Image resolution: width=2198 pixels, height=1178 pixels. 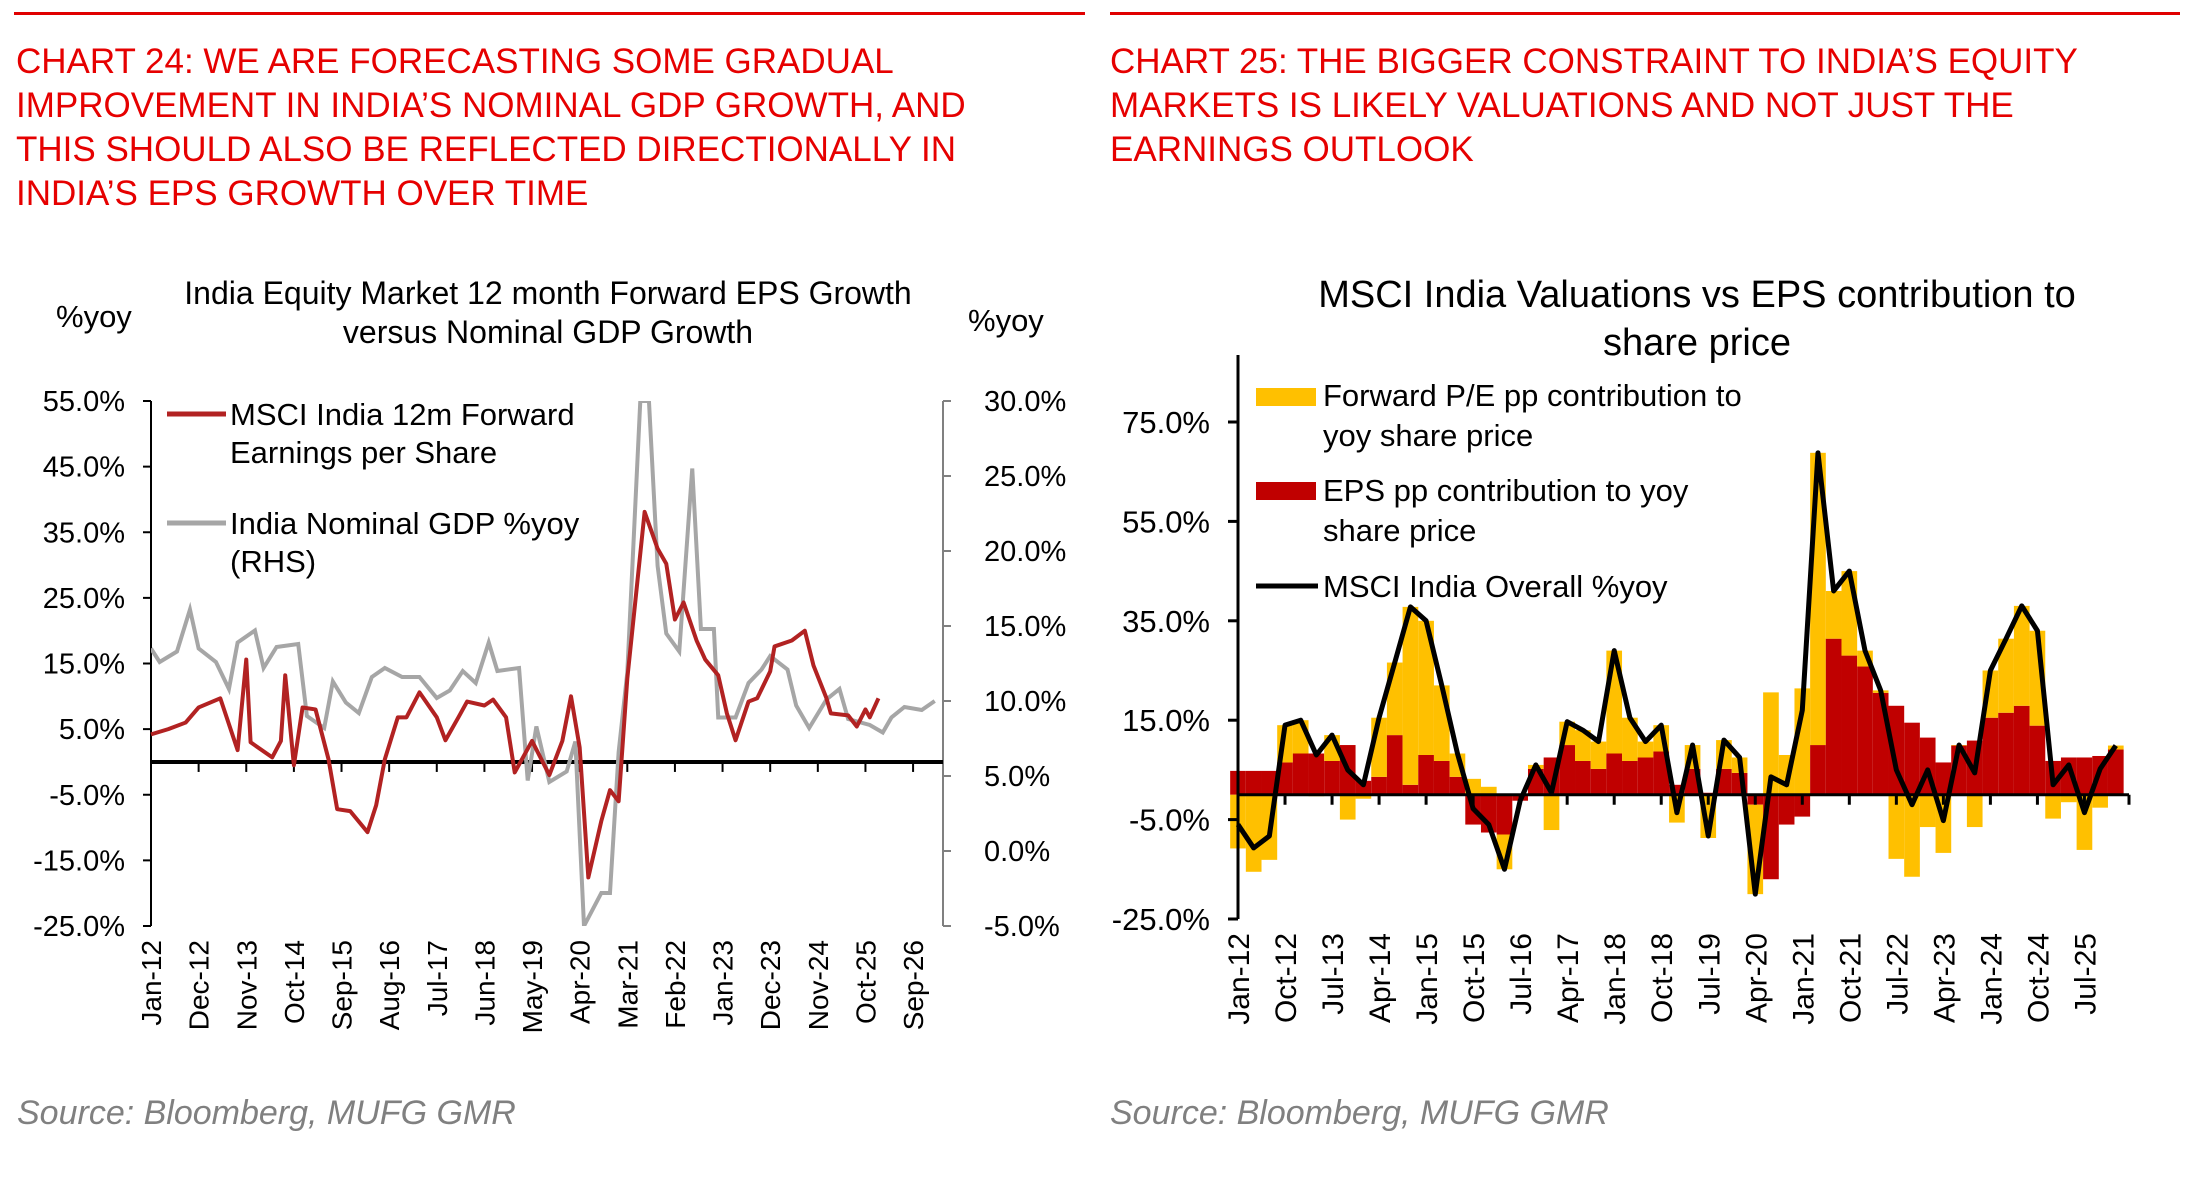 What do you see at coordinates (1991, 979) in the screenshot?
I see `right-chart-x-tick-label: Jan-24` at bounding box center [1991, 979].